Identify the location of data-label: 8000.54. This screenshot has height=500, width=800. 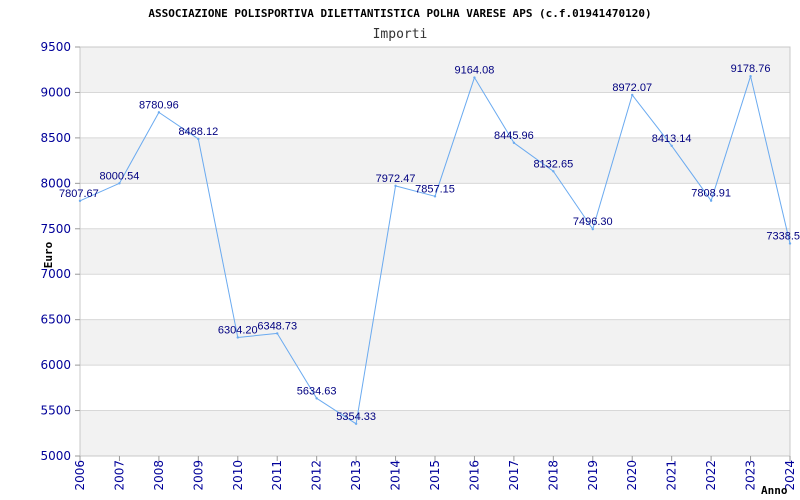
(120, 176).